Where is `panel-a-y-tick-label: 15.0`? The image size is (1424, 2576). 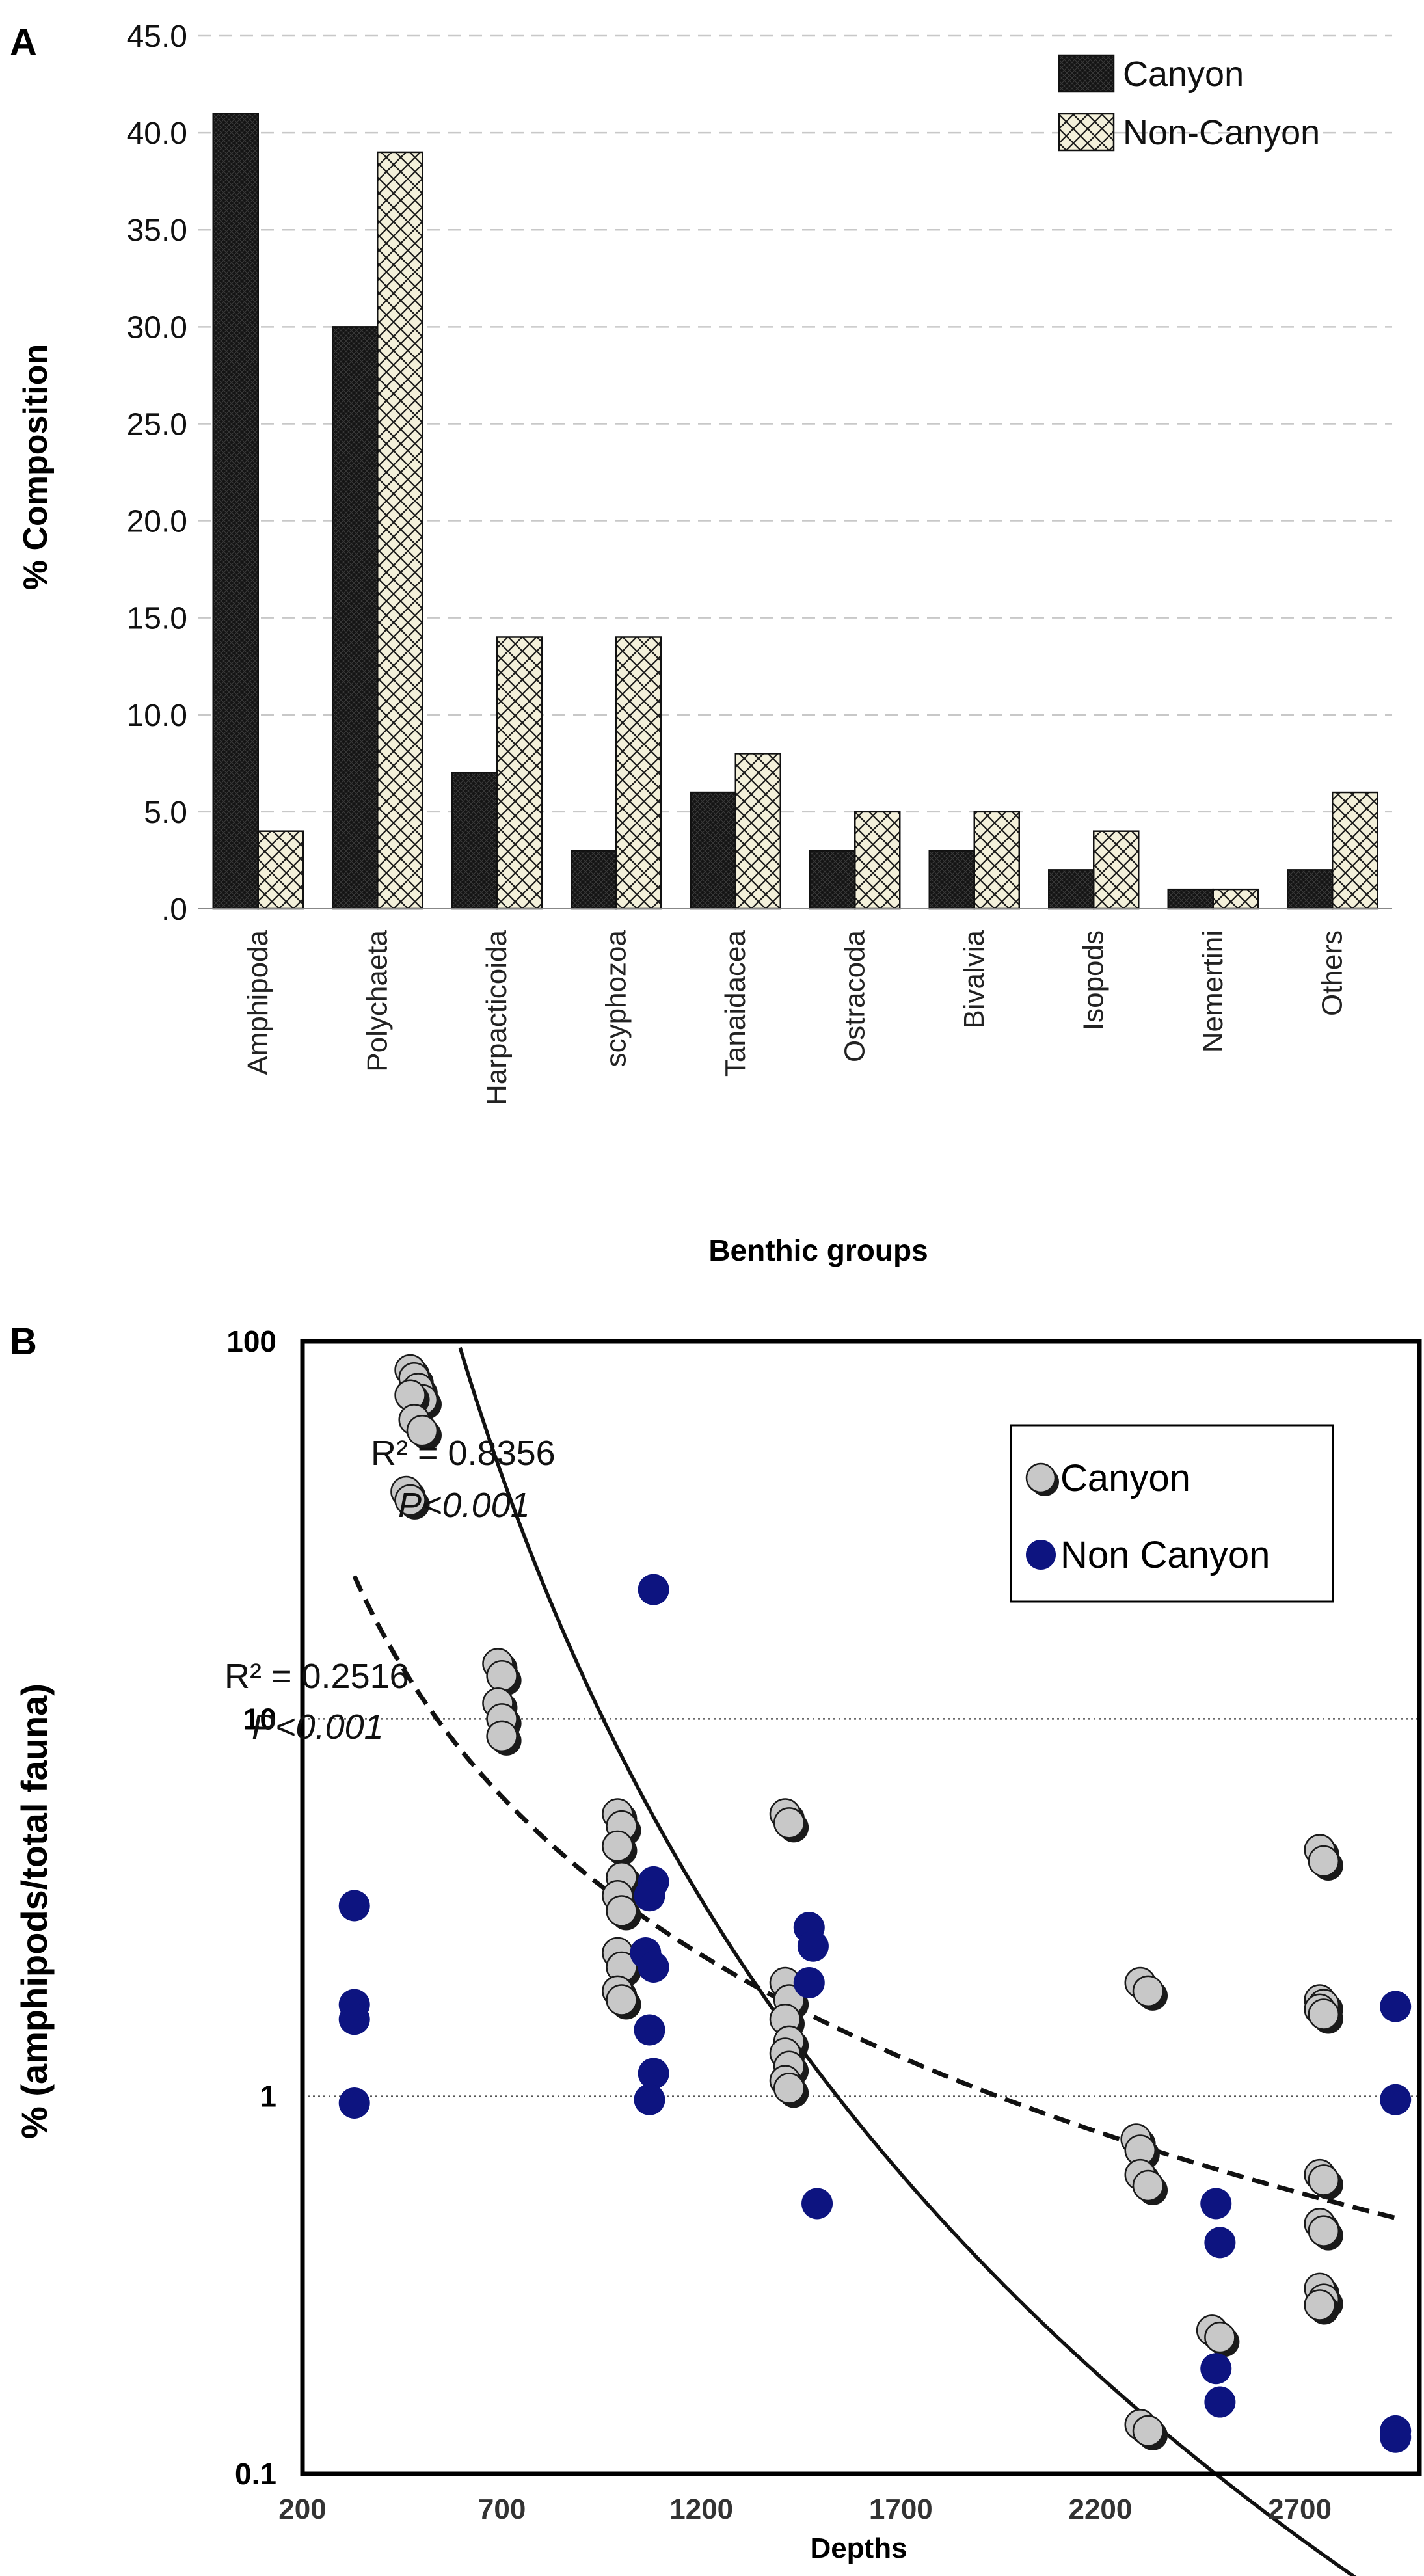 panel-a-y-tick-label: 15.0 is located at coordinates (157, 619).